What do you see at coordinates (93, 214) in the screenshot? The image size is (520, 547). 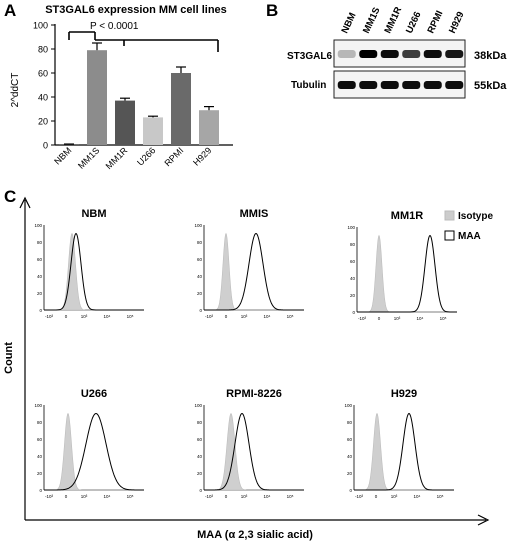 I see `histogram-title: NBM` at bounding box center [93, 214].